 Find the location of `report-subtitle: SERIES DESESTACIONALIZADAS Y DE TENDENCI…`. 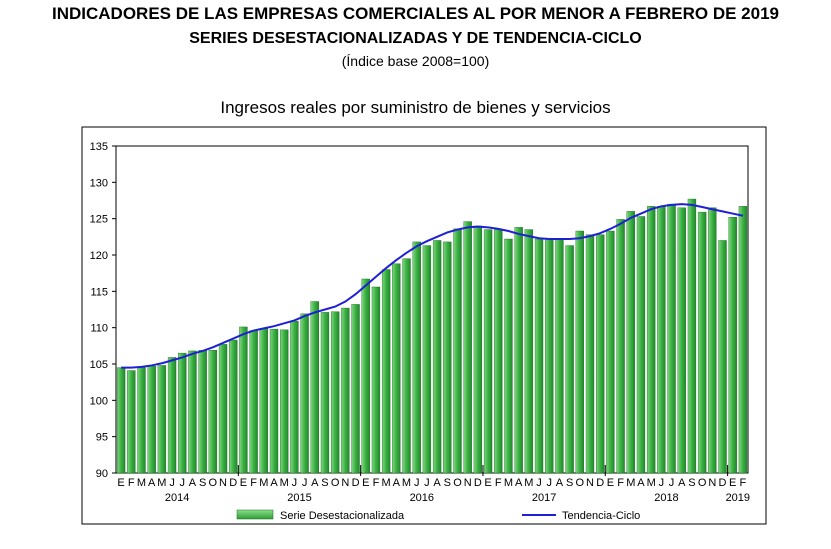

report-subtitle: SERIES DESESTACIONALIZADAS Y DE TENDENCI… is located at coordinates (415, 38).